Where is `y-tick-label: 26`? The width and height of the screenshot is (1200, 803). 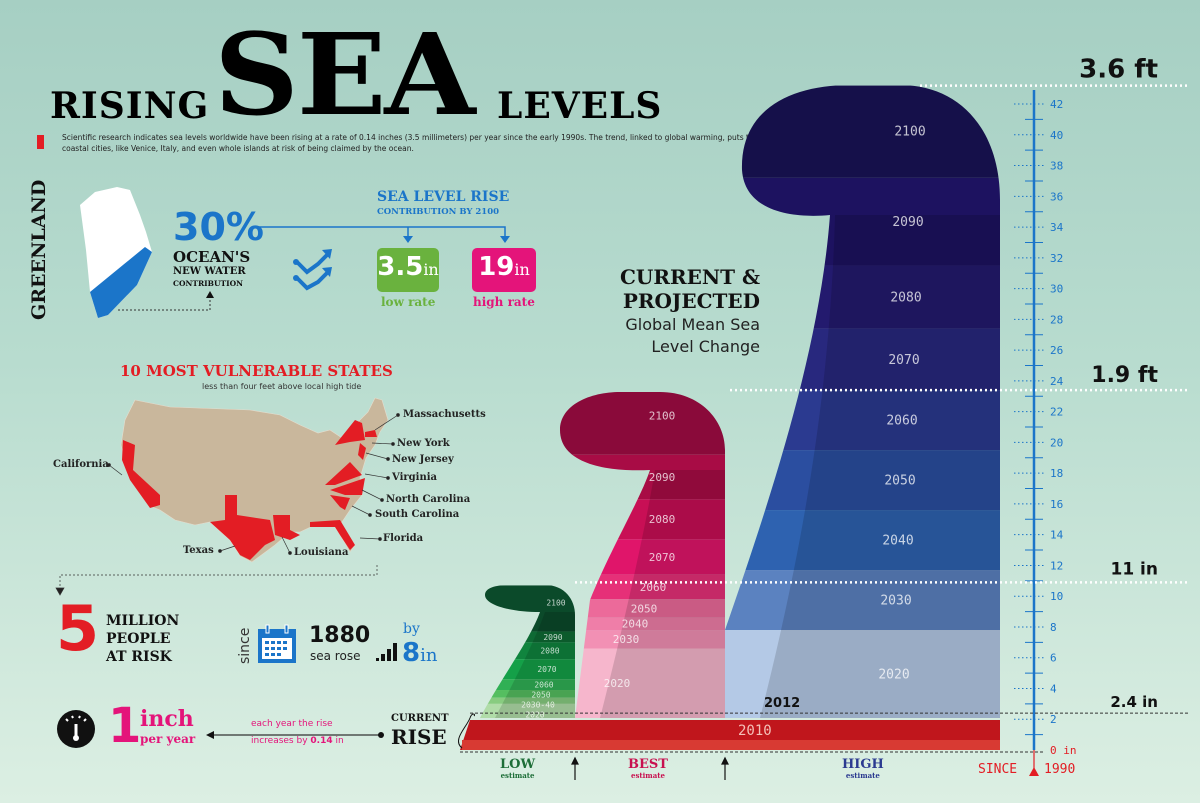
y-tick-label: 26 is located at coordinates (1056, 350).